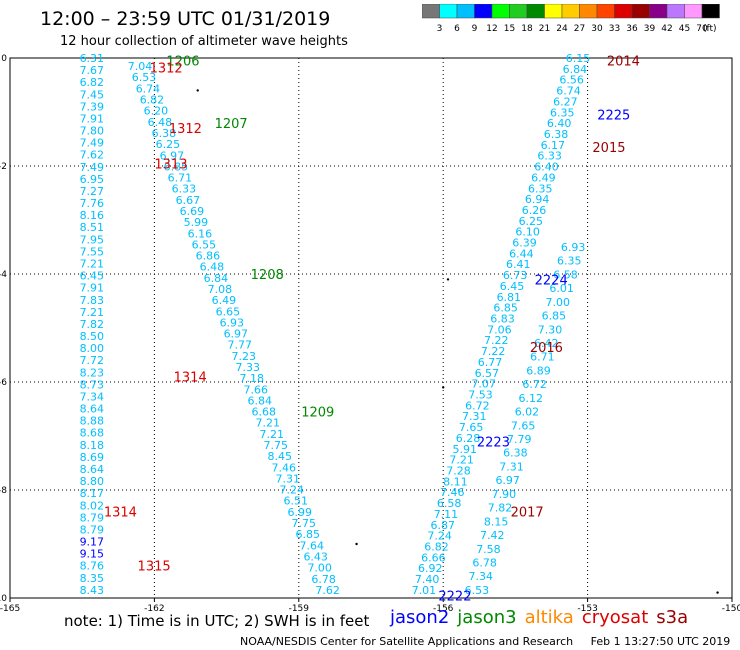 This screenshot has height=650, width=740. Describe the element at coordinates (550, 329) in the screenshot. I see `swh-value: 7.30` at that location.